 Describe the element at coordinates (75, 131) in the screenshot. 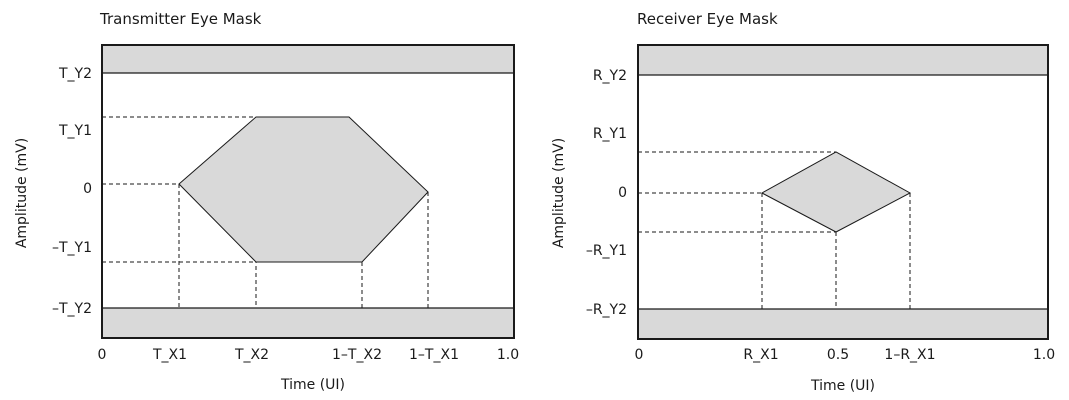

I see `transmitter-ytick-label: T_Y1` at that location.